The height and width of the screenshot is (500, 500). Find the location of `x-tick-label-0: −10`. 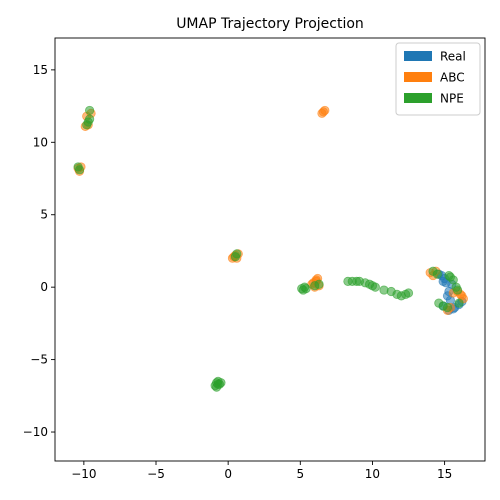

x-tick-label-0: −10 is located at coordinates (83, 474).